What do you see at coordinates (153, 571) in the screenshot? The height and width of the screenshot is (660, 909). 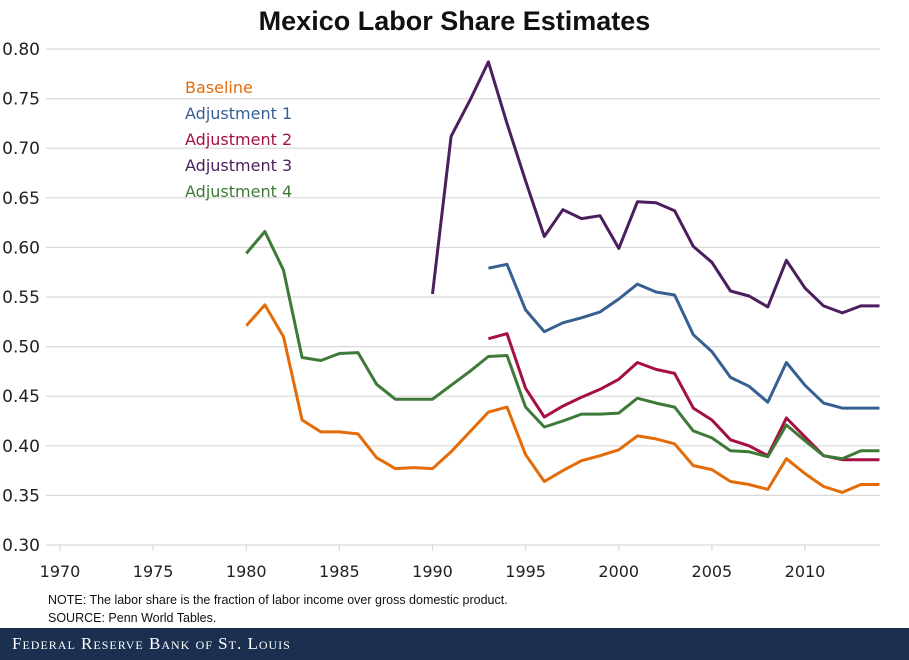 I see `x-tick-label: 1975` at bounding box center [153, 571].